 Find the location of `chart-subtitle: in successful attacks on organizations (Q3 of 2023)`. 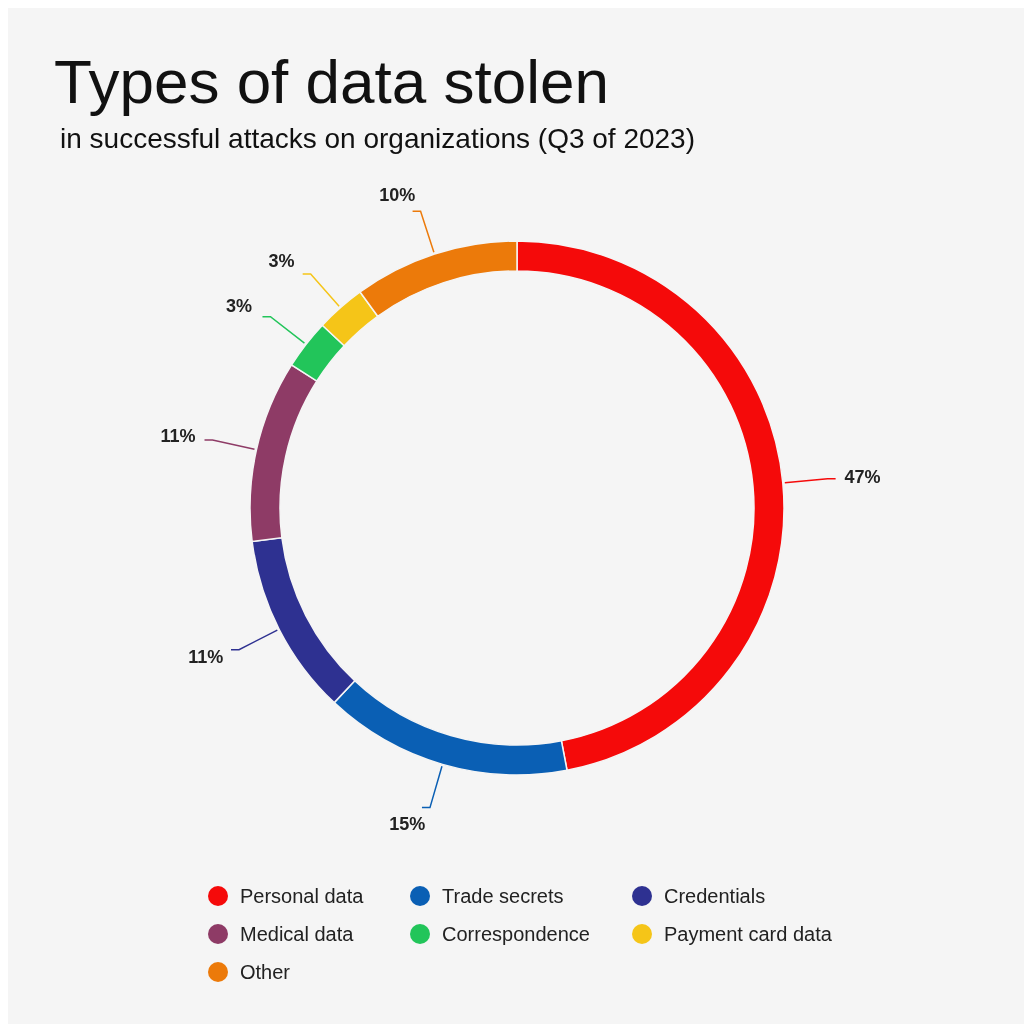

chart-subtitle: in successful attacks on organizations (Q3 of 2023) is located at coordinates (378, 138).